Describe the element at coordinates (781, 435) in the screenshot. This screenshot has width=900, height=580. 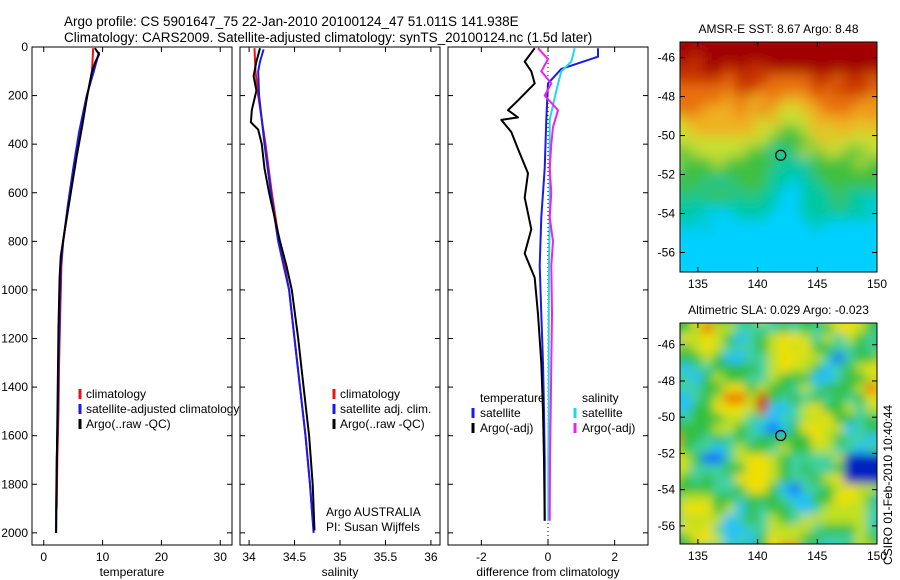
I see `sla_map-argo-marker` at that location.